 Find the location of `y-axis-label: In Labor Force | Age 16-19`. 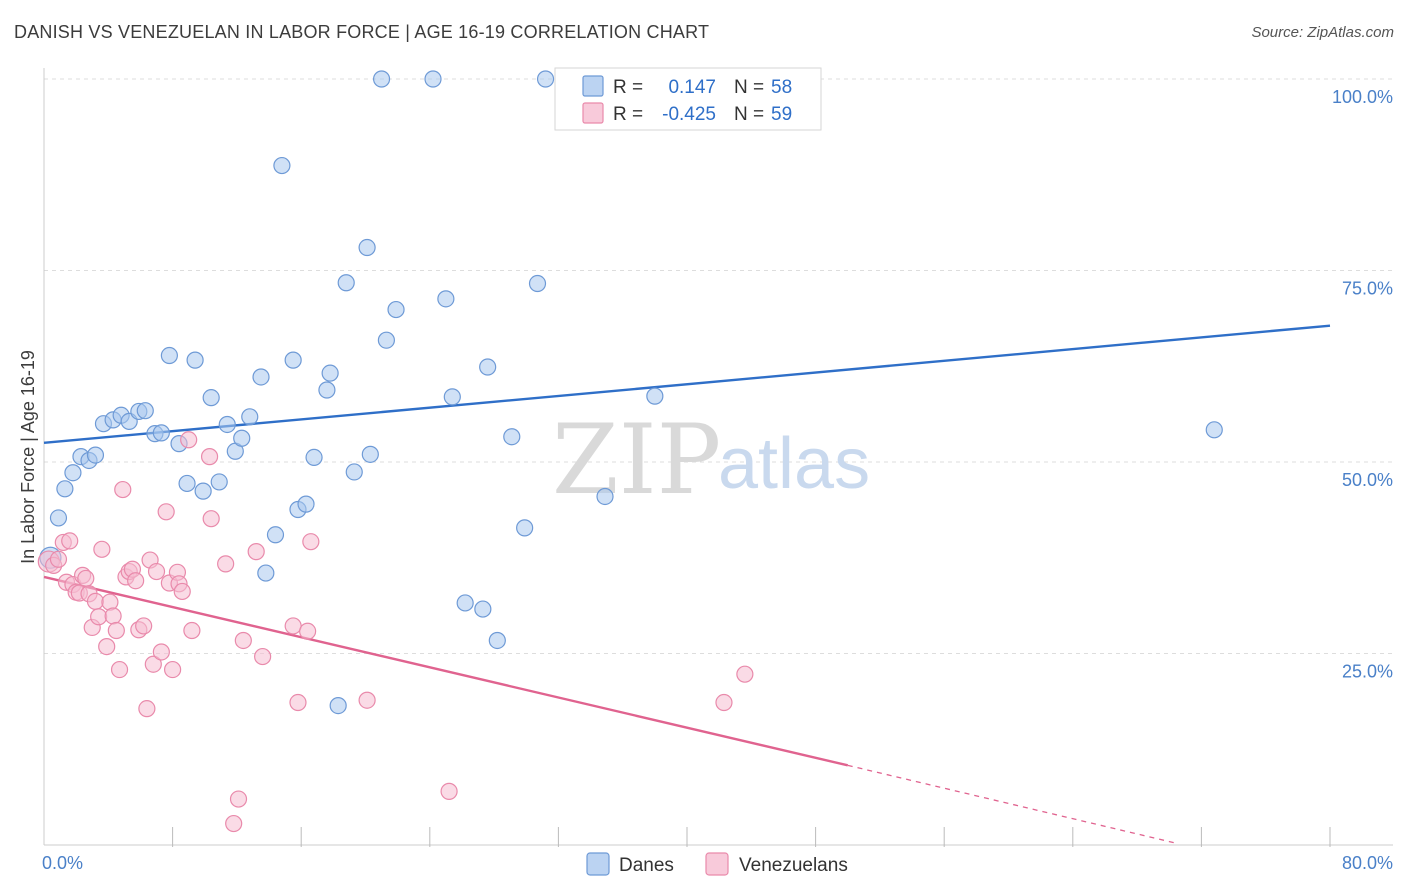

y-axis-label: In Labor Force | Age 16-19 is located at coordinates (28, 457).